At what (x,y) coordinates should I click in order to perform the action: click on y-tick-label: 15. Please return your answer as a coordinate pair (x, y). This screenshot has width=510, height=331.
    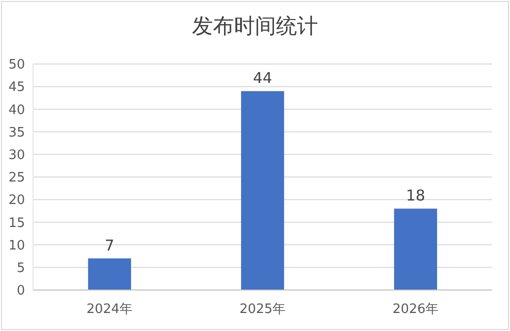
    Looking at the image, I should click on (16, 223).